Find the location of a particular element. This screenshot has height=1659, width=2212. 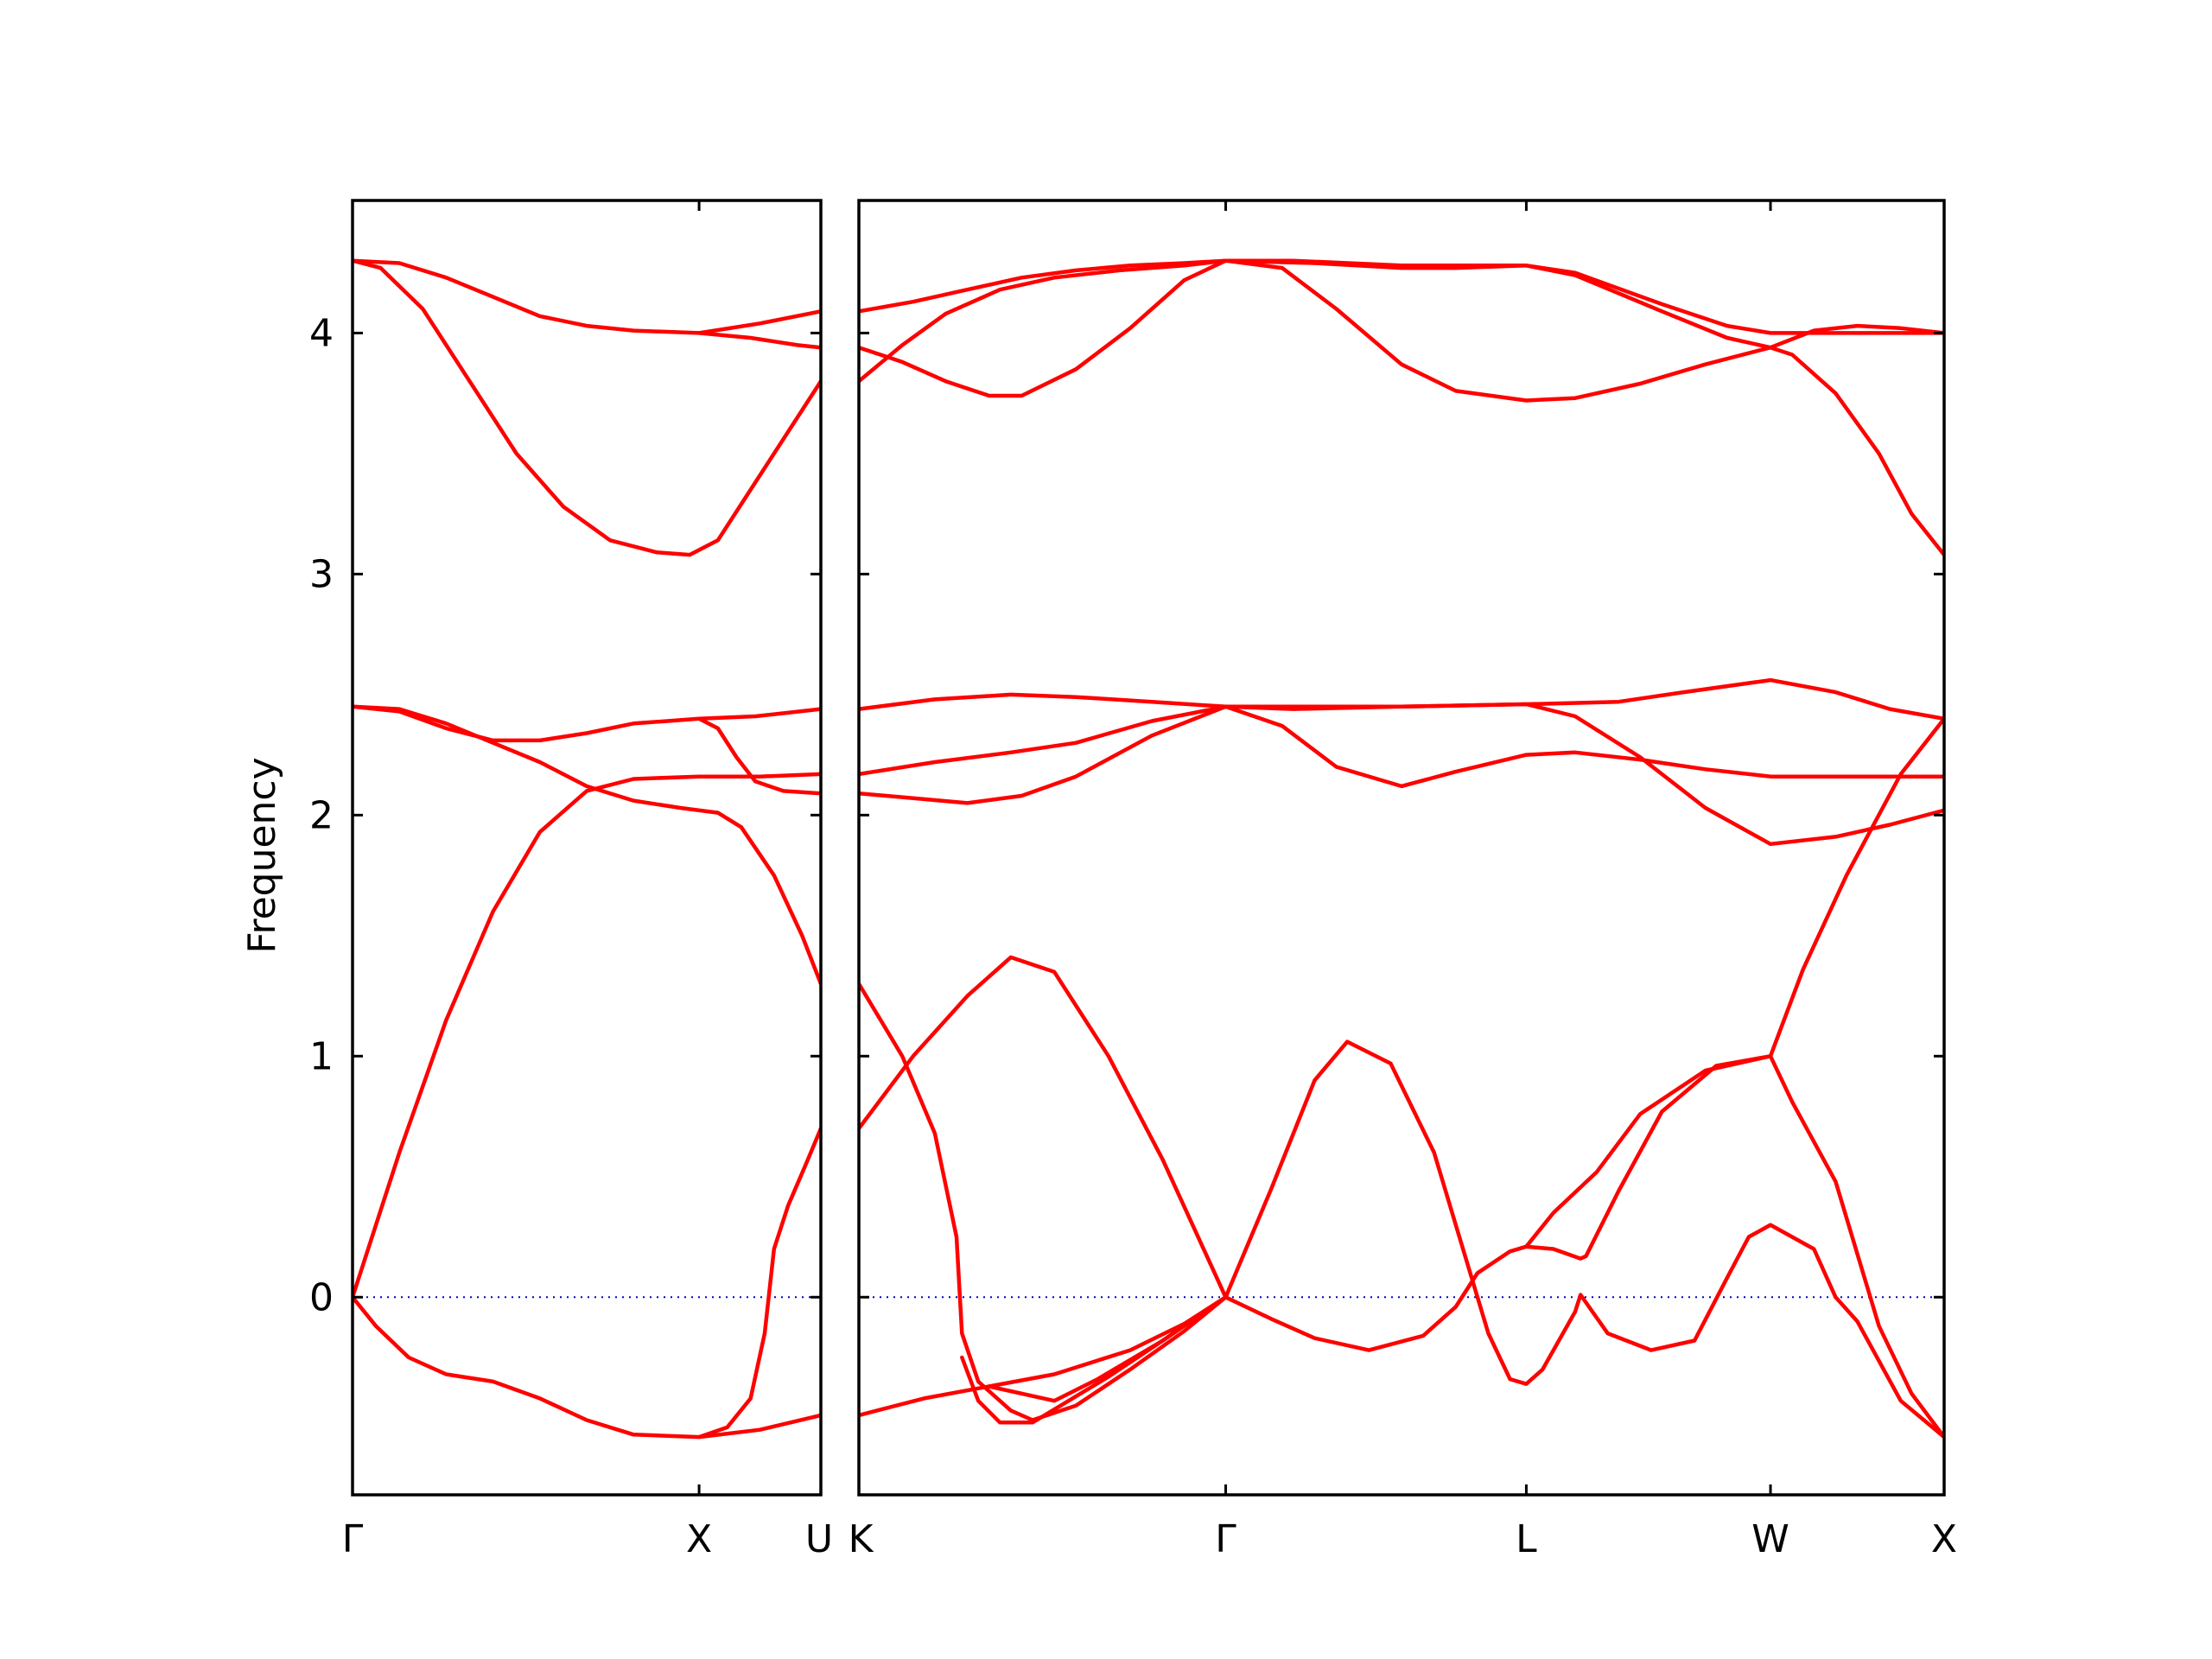

y-tick-label: 2 is located at coordinates (321, 815).